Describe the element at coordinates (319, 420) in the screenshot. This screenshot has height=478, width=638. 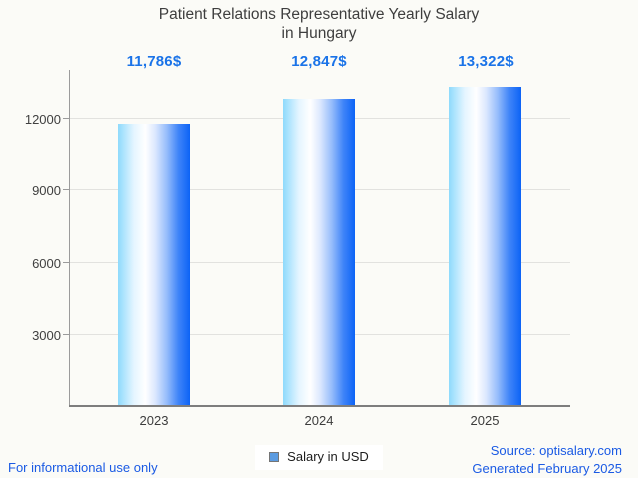
I see `x-tick-label-2024: 2024` at that location.